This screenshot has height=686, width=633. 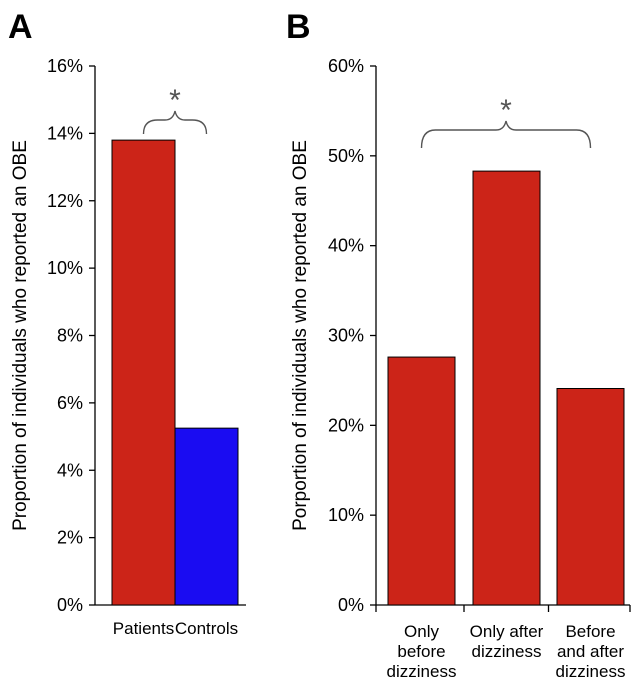 I want to click on category-label-line: Controls, so click(x=206, y=628).